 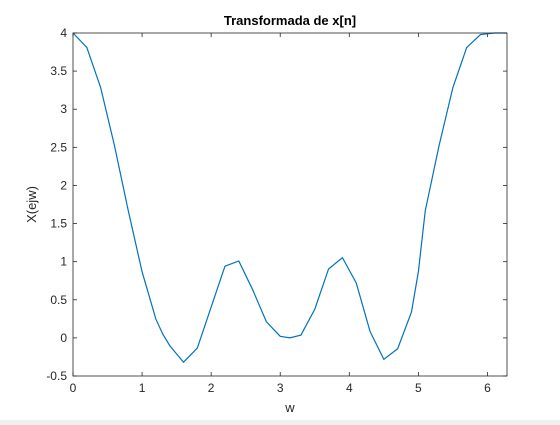 What do you see at coordinates (63, 338) in the screenshot?
I see `y-tick-label: 0` at bounding box center [63, 338].